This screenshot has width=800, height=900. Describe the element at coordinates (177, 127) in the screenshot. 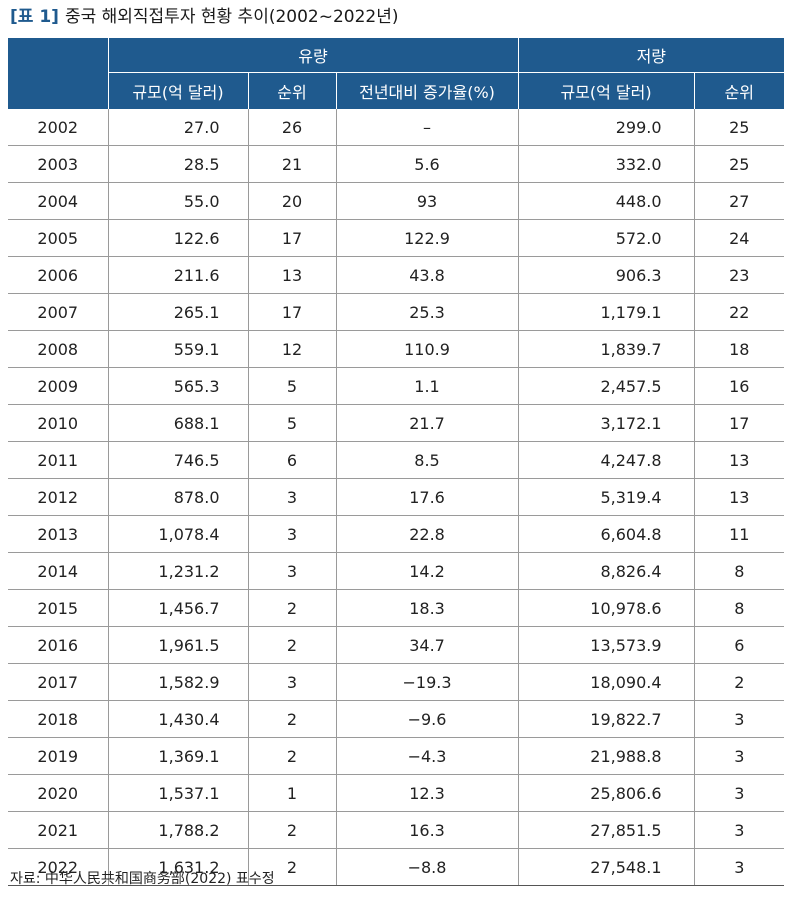

I see `flow-size-cell: 27.0` at that location.